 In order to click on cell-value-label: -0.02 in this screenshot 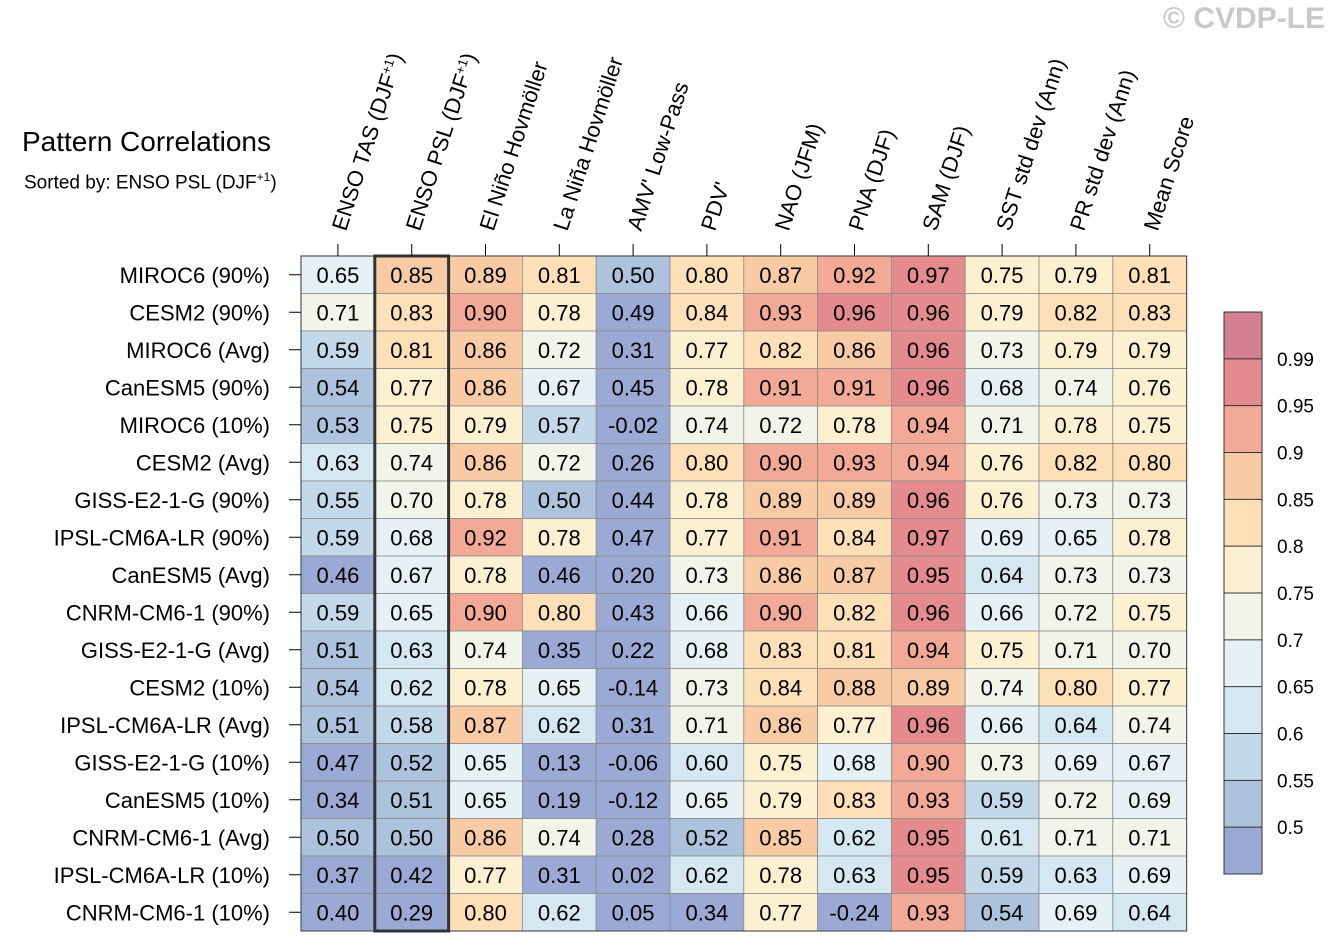, I will do `click(633, 425)`.